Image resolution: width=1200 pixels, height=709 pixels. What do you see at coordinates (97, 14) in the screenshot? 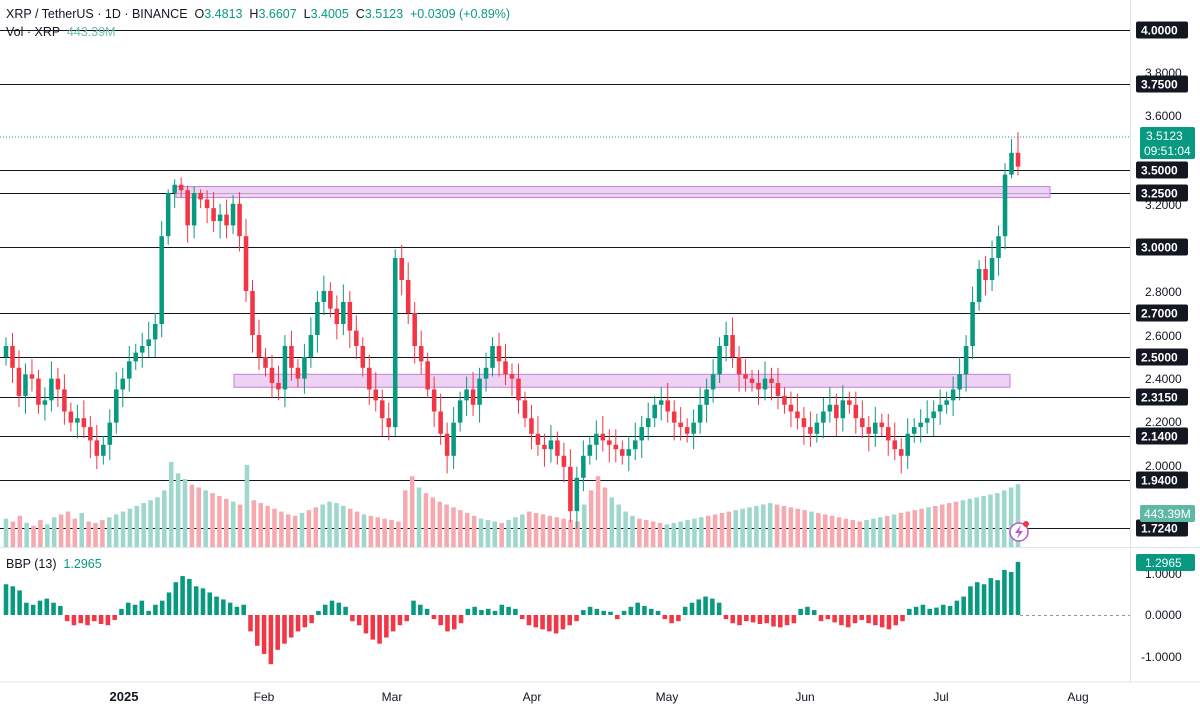
I see `symbol-name: XRP / TetherUS · 1D · BINANCE` at bounding box center [97, 14].